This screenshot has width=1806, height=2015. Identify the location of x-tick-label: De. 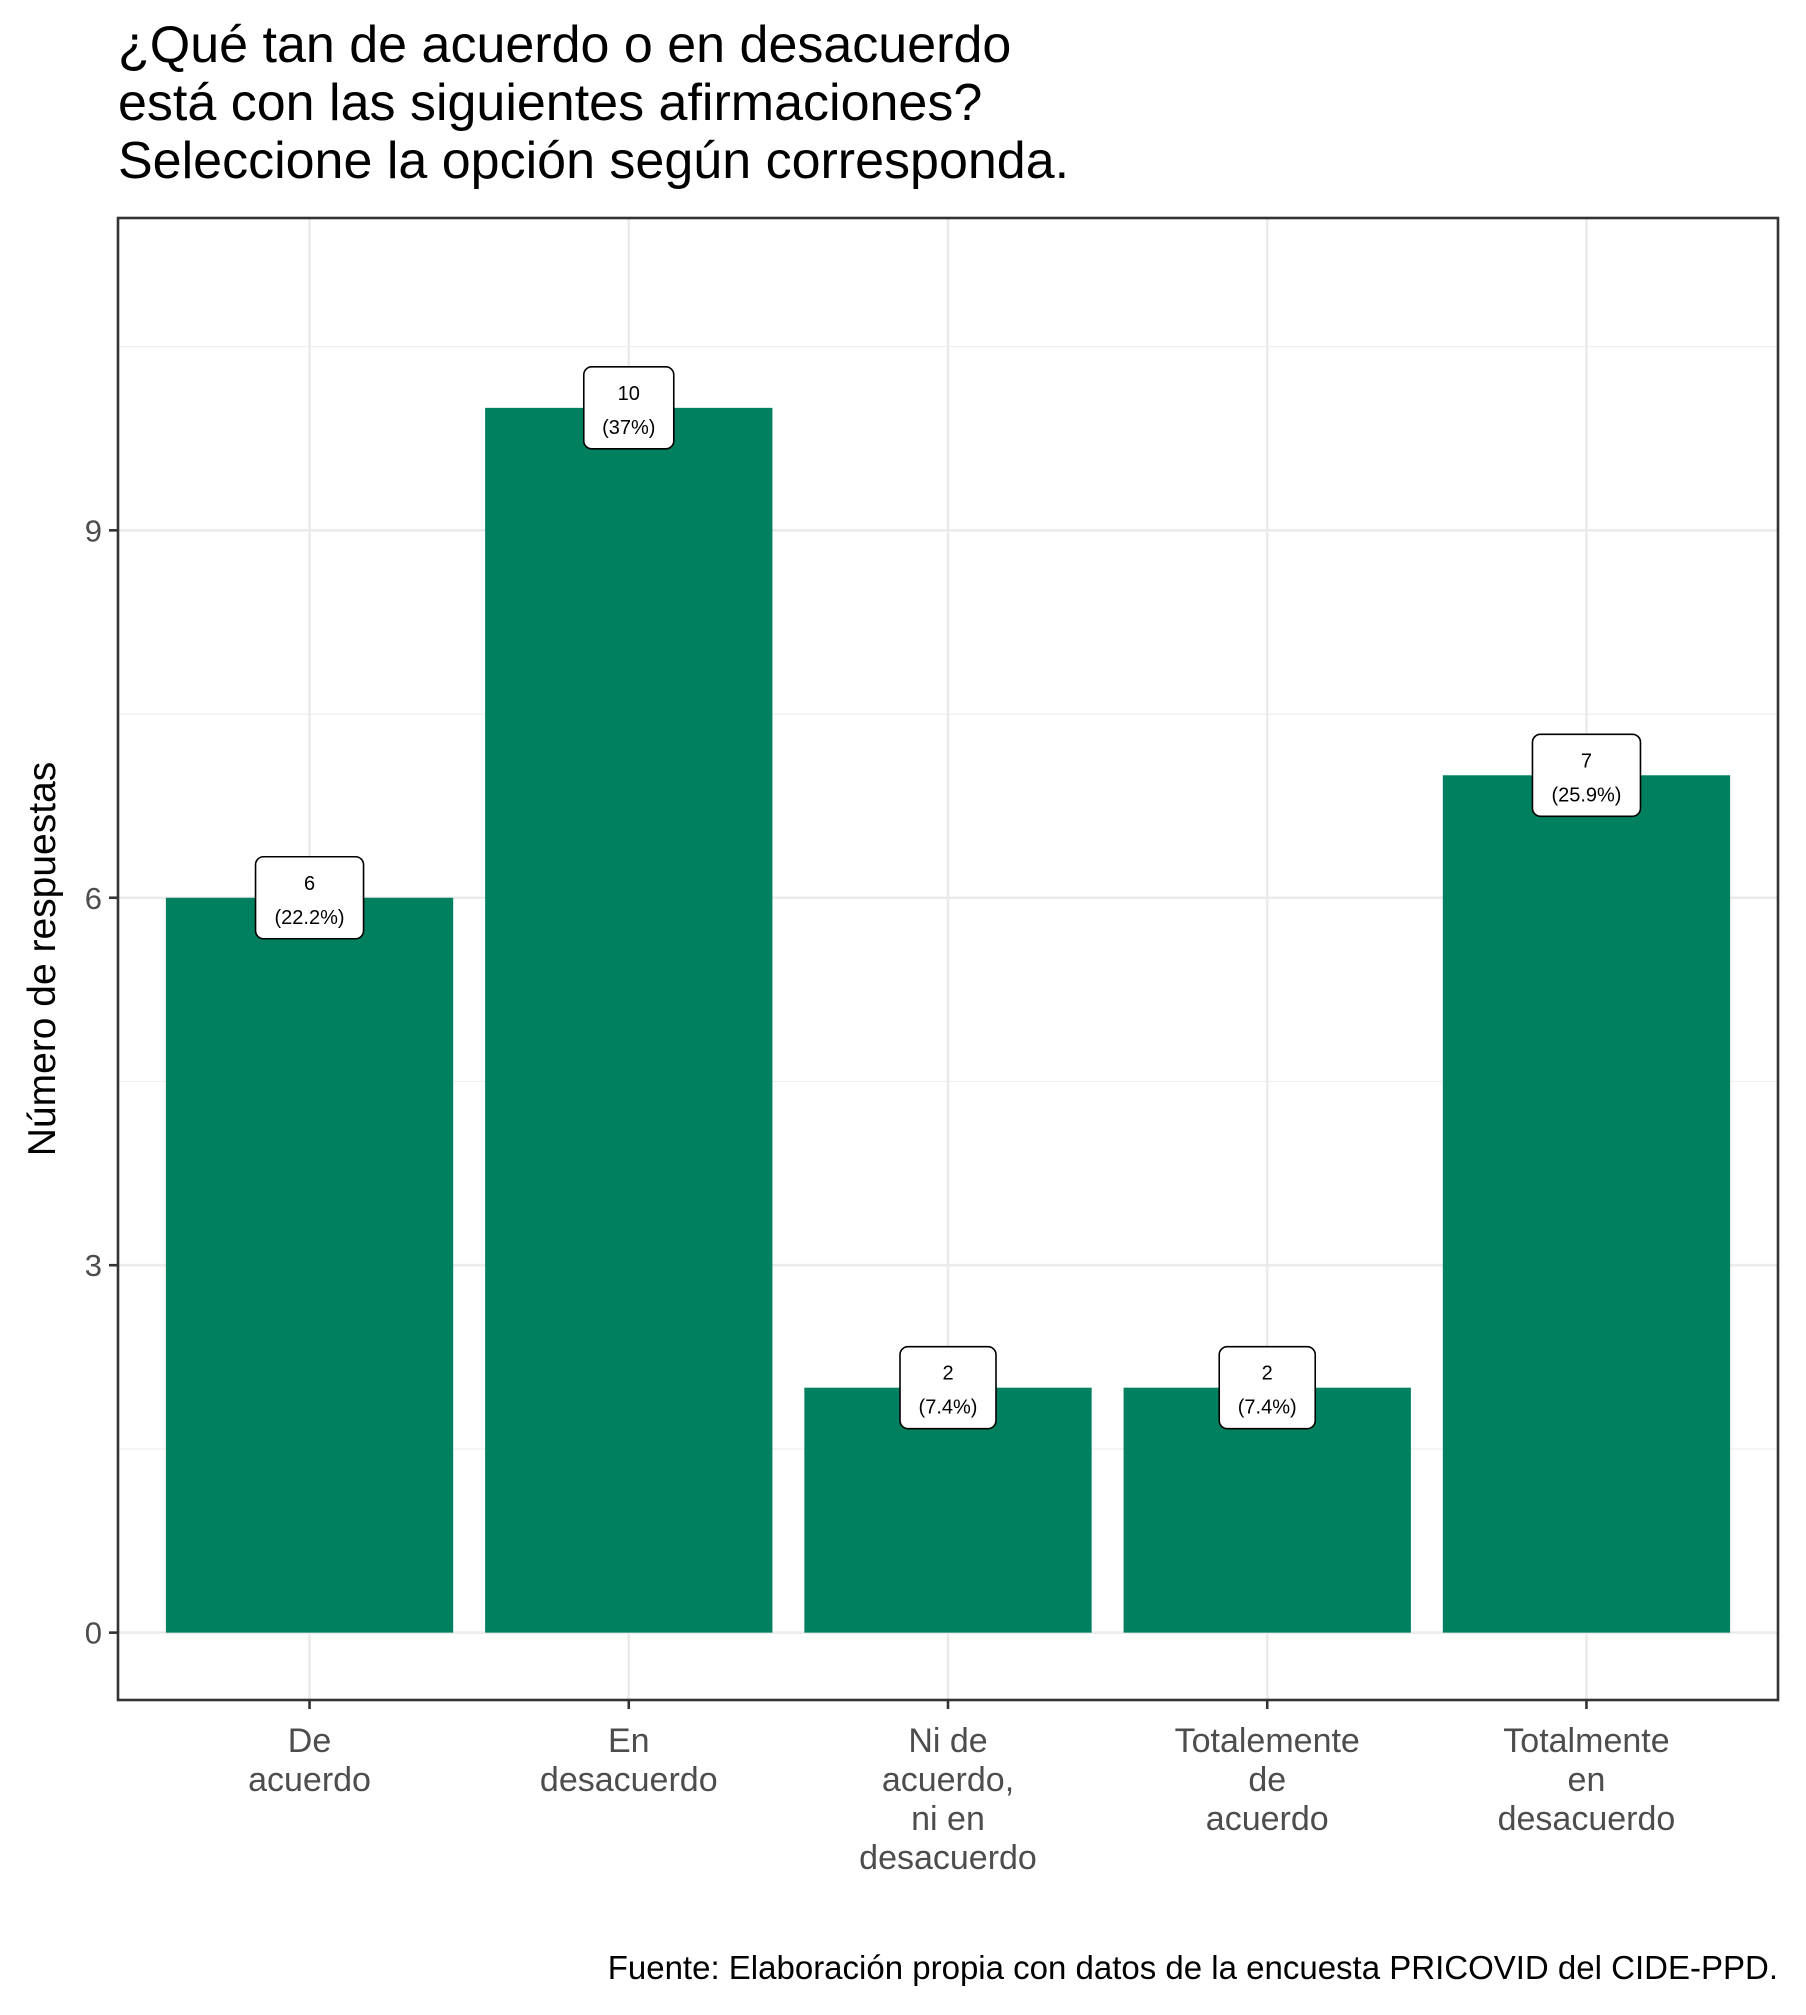
(309, 1741).